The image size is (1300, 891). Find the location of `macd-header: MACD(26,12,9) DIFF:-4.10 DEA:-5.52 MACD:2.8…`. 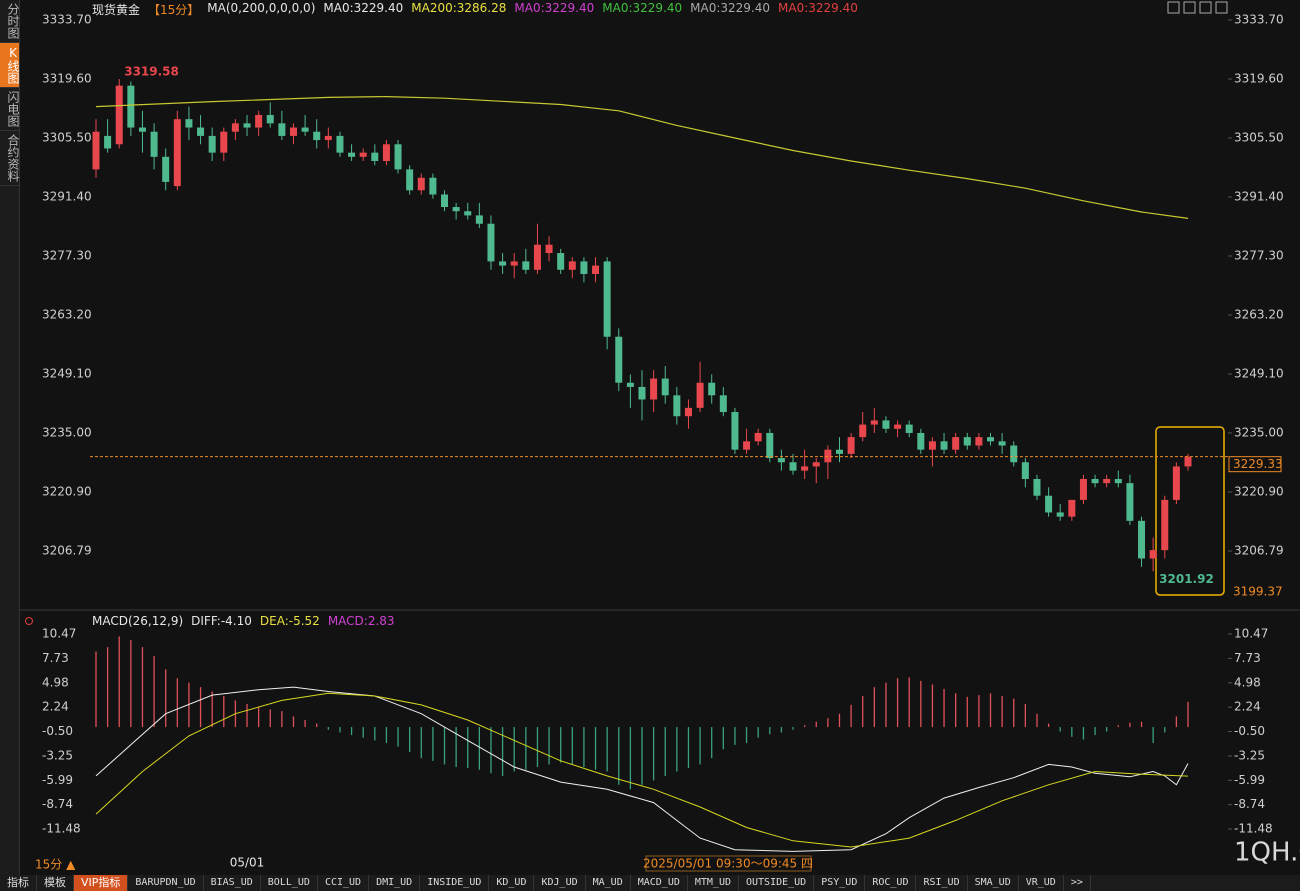

macd-header: MACD(26,12,9) DIFF:-4.10 DEA:-5.52 MACD:2.8… is located at coordinates (243, 622).